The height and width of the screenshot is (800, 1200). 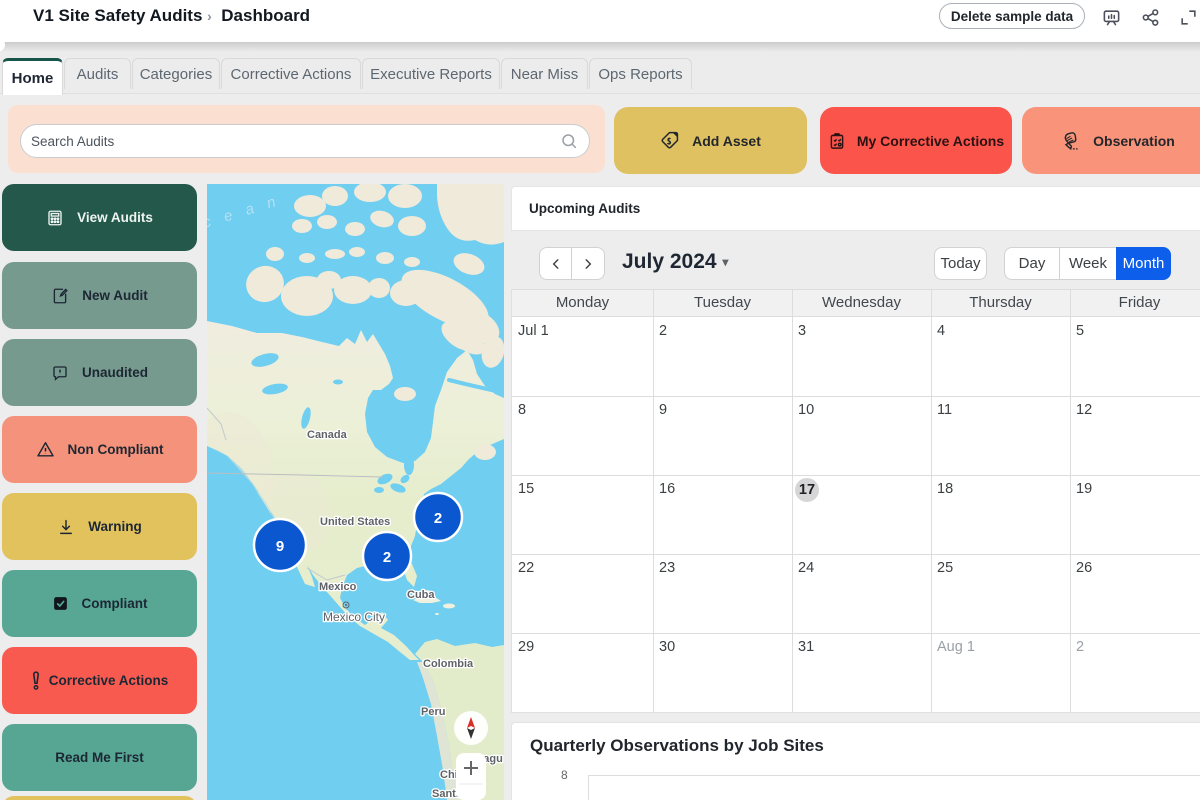 I want to click on svg-text: Canada, so click(x=327, y=435).